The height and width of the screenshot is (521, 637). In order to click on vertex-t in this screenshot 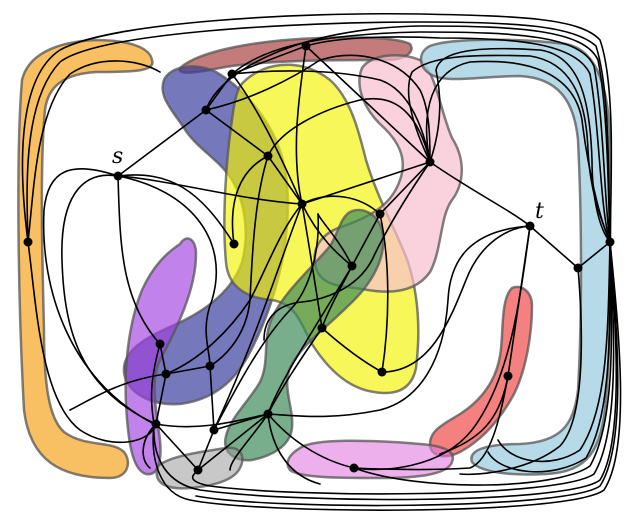, I will do `click(530, 226)`.